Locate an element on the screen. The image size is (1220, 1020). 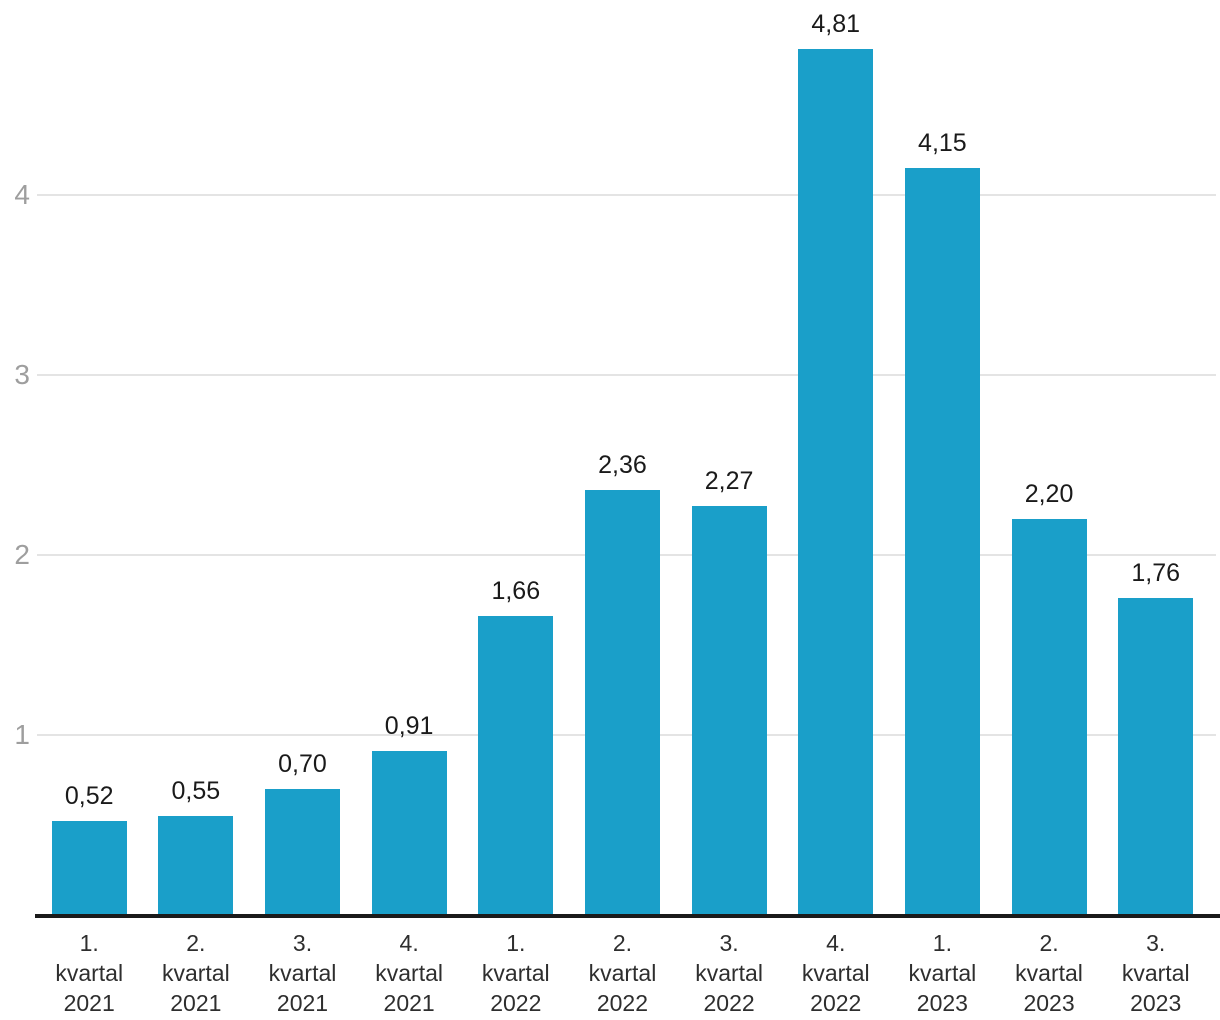
bar-value-label: 0,52 is located at coordinates (89, 796).